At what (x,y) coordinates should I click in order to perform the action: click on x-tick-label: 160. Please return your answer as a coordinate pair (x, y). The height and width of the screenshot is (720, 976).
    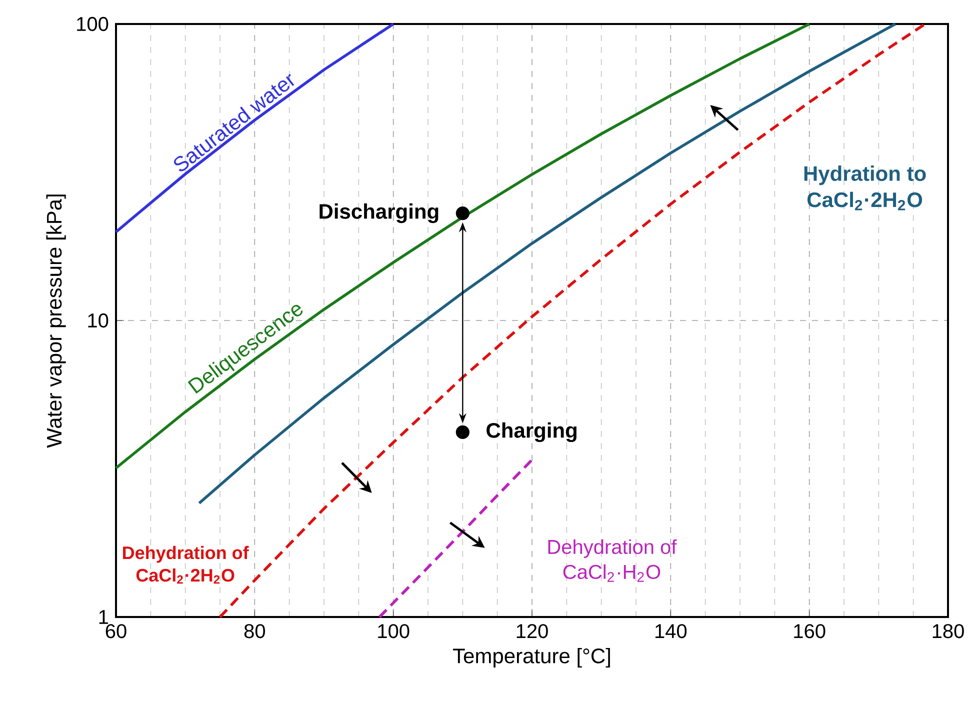
    Looking at the image, I should click on (810, 631).